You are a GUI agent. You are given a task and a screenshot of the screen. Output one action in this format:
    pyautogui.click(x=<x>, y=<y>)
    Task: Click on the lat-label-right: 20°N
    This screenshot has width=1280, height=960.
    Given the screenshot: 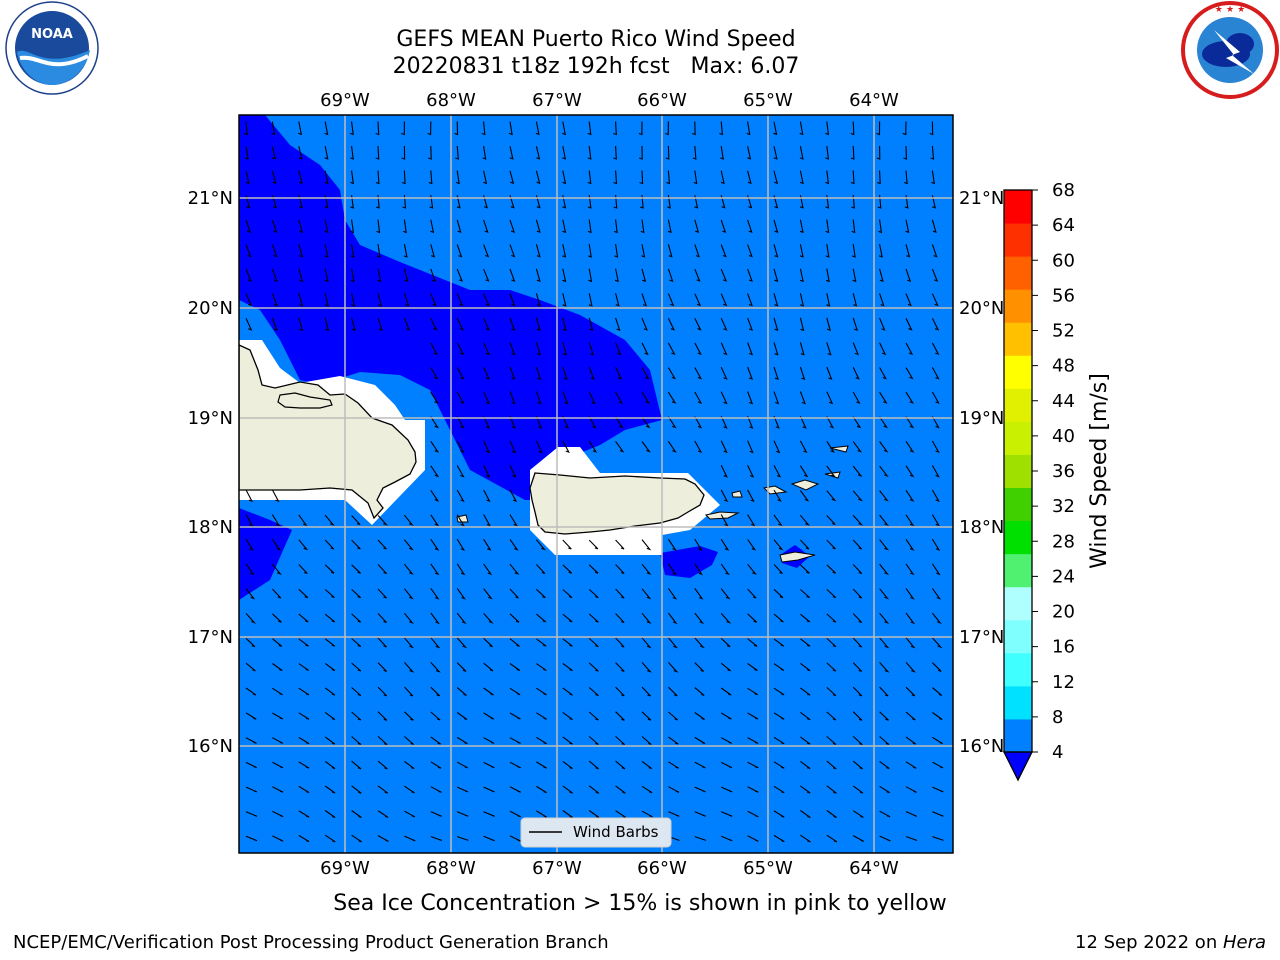 What is the action you would take?
    pyautogui.click(x=981, y=308)
    